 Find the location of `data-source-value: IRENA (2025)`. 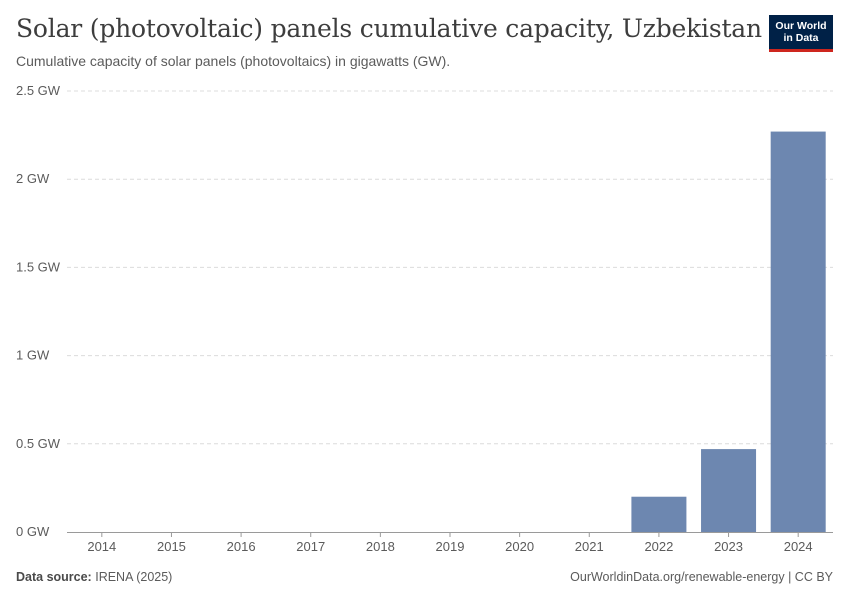

data-source-value: IRENA (2025) is located at coordinates (134, 577).